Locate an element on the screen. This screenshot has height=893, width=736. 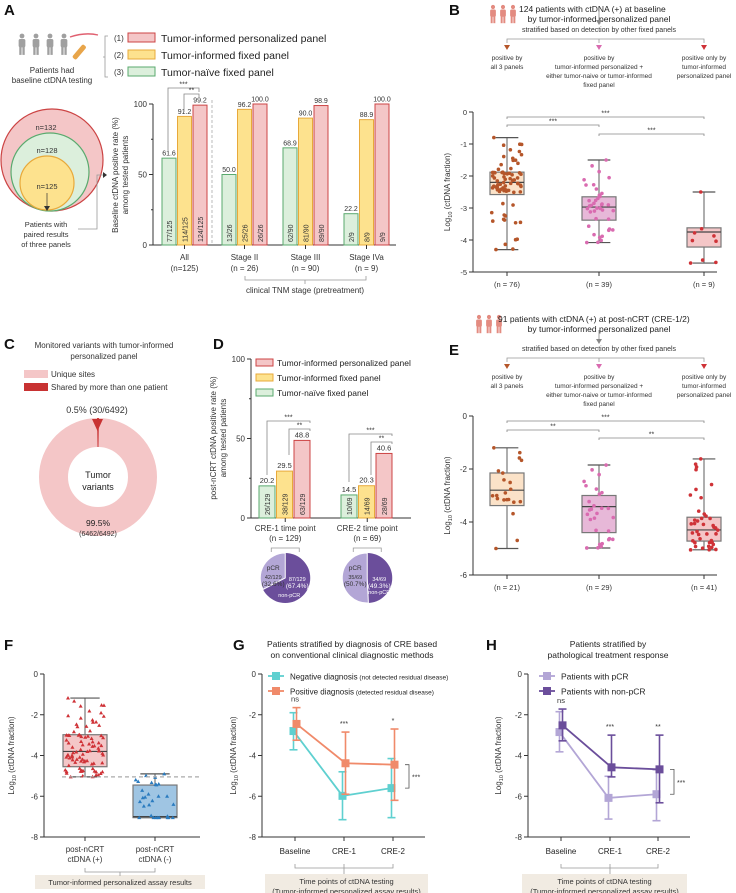
group-description: either tumor-naive or tumor-informed is located at coordinates (599, 76).